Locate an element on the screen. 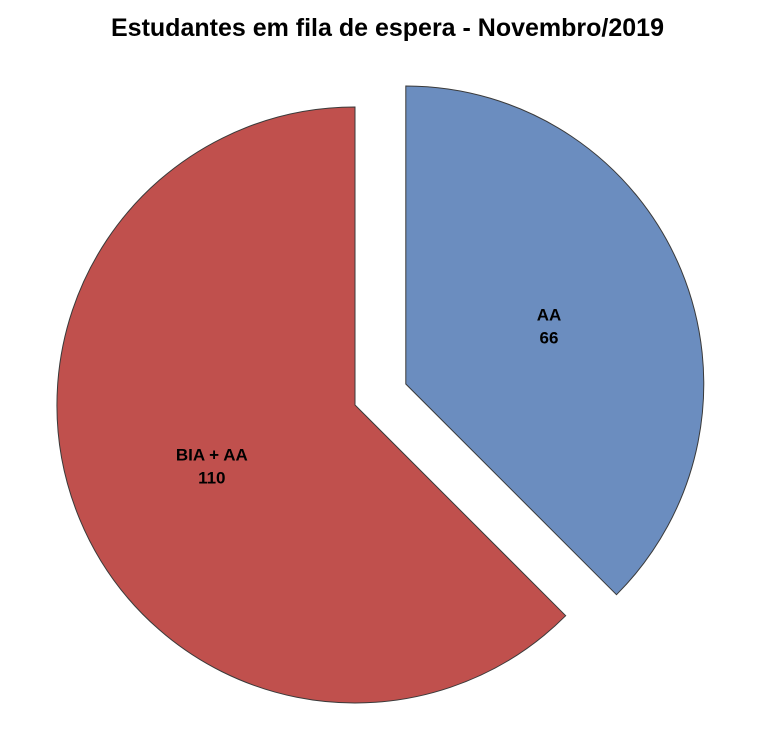 The width and height of the screenshot is (775, 733). slice-data-label: BIA + AA 110 is located at coordinates (212, 466).